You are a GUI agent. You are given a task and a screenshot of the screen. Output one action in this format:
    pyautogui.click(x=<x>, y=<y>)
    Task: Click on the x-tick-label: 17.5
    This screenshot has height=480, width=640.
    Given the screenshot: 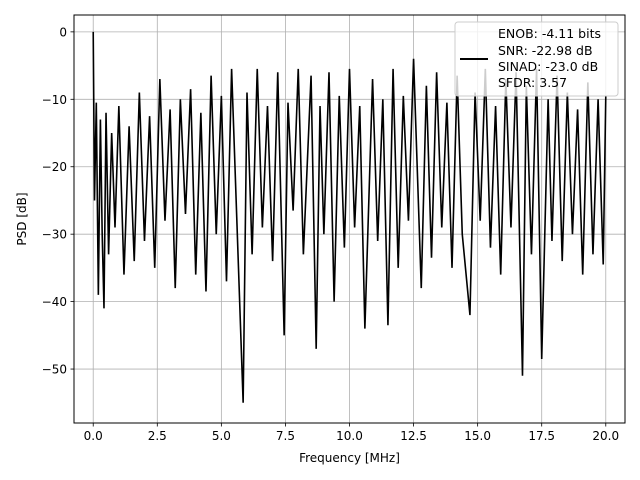 What is the action you would take?
    pyautogui.click(x=541, y=436)
    